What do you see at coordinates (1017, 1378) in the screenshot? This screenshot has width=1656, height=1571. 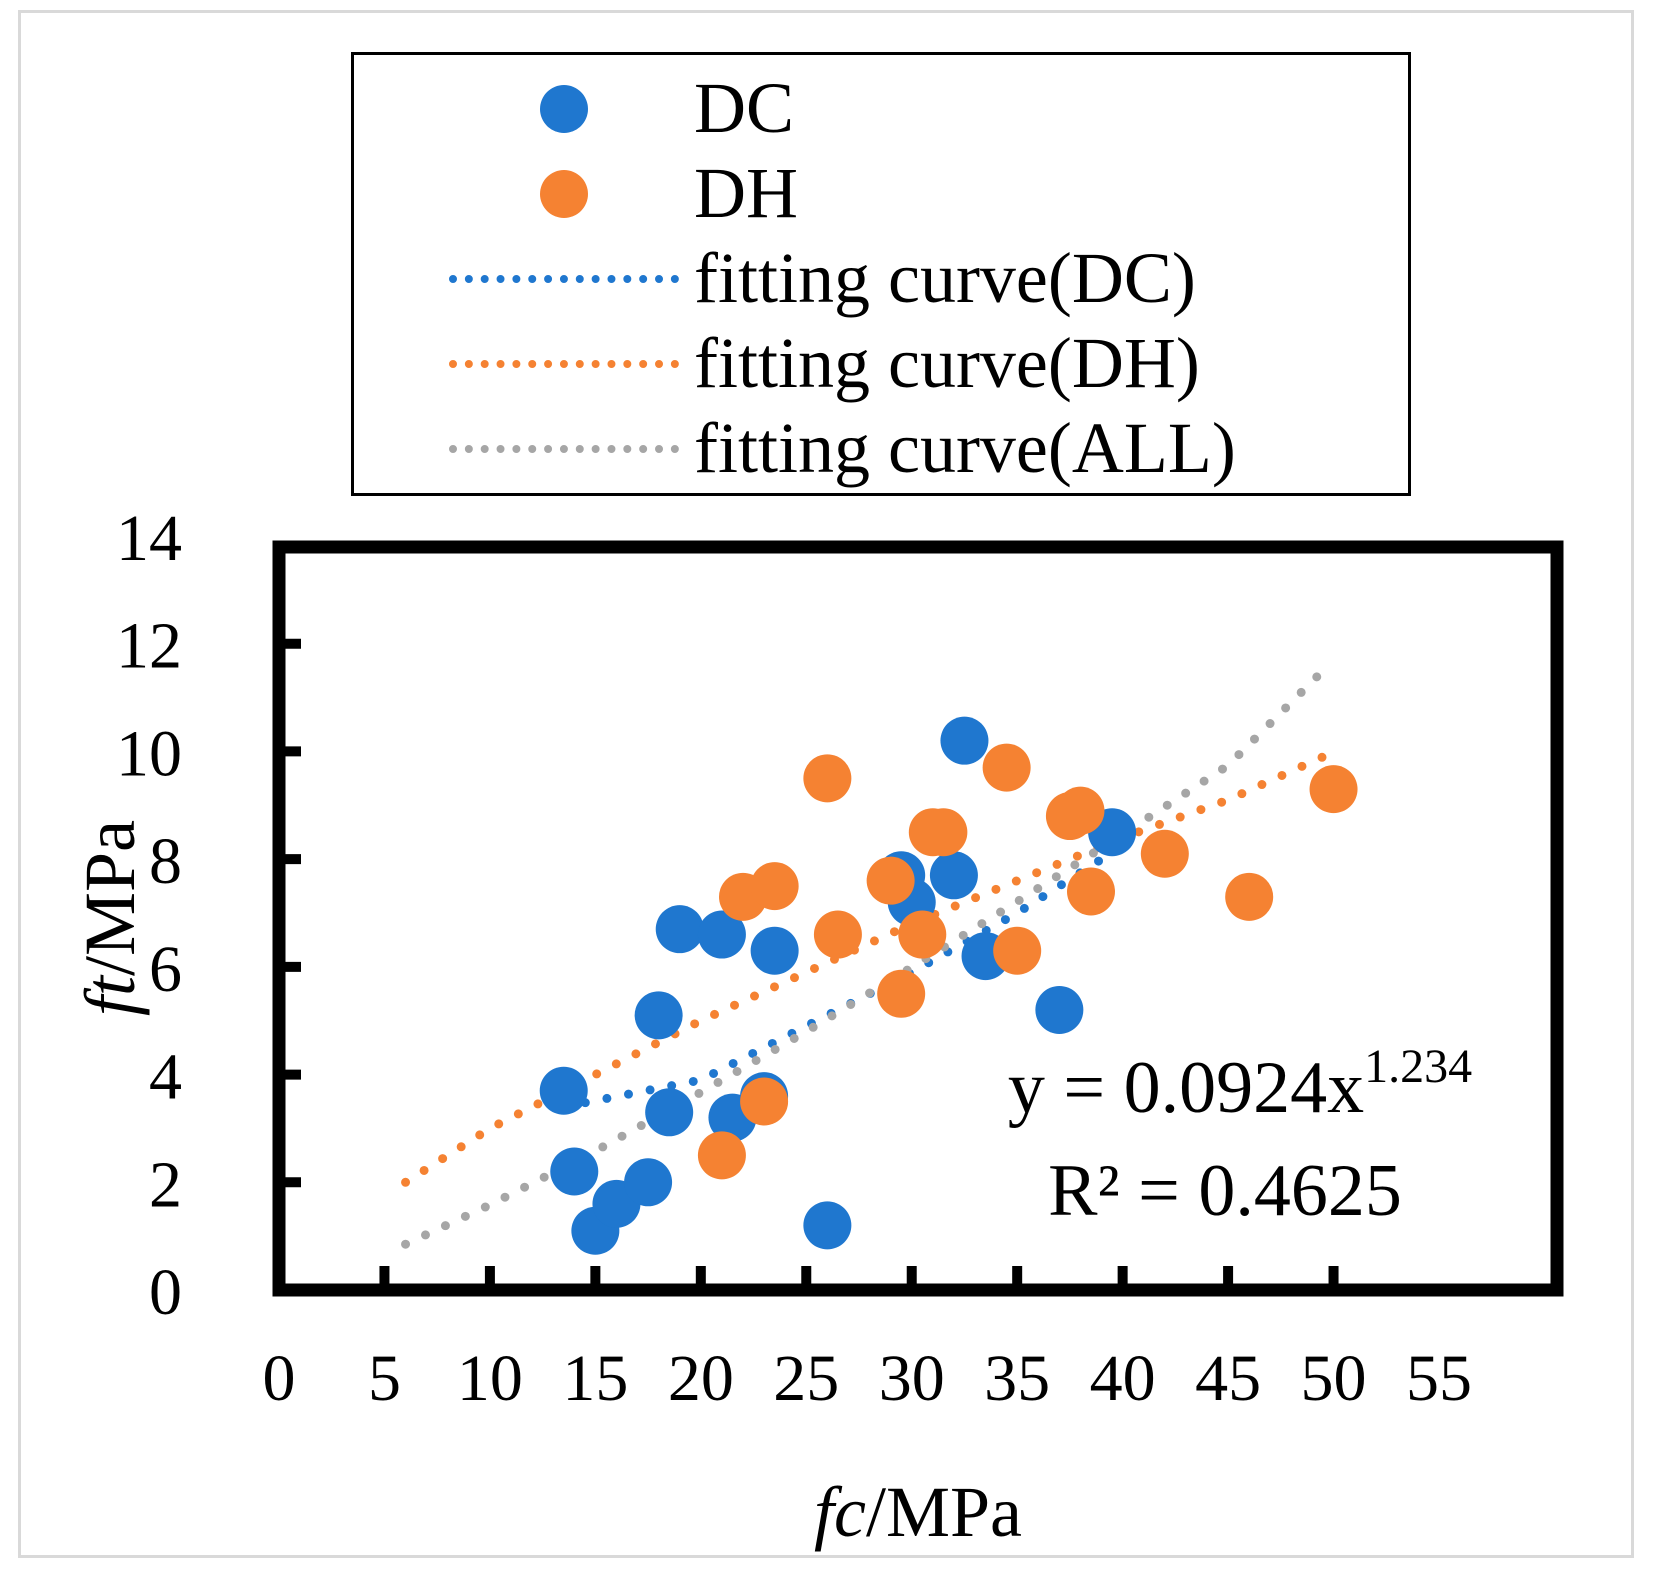 I see `x-tick-label: 35` at bounding box center [1017, 1378].